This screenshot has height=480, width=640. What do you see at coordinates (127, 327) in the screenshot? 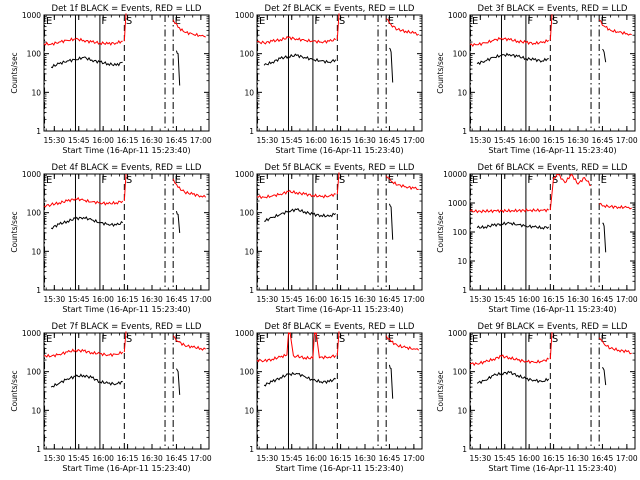
I see `chart-title: Det 7f BLACK = Events, RED = LLD` at bounding box center [127, 327].